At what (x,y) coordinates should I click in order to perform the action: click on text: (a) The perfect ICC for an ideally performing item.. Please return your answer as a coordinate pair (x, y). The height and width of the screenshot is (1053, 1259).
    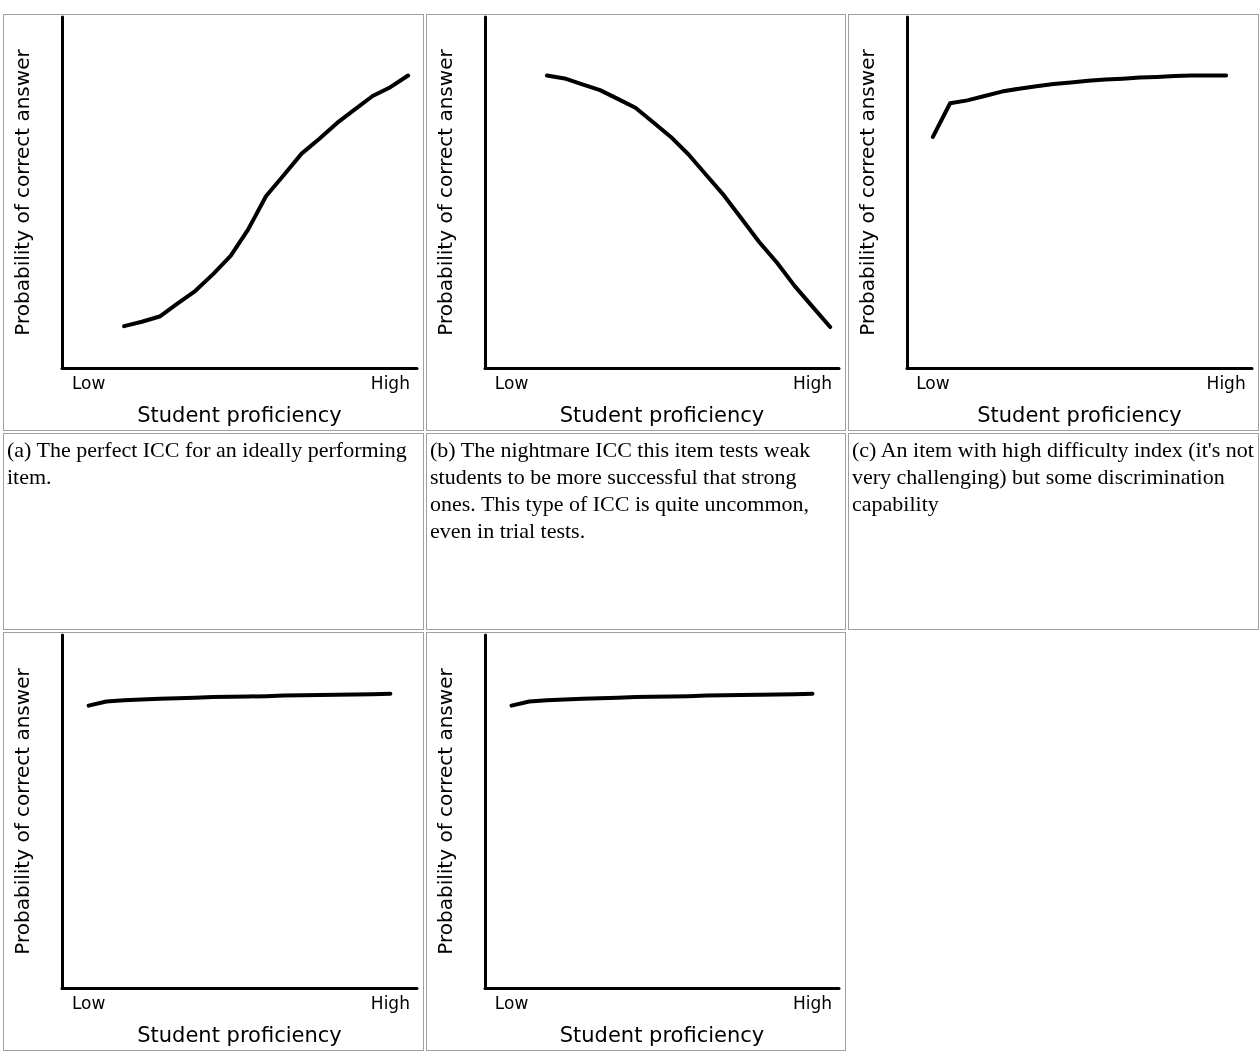
    Looking at the image, I should click on (213, 531).